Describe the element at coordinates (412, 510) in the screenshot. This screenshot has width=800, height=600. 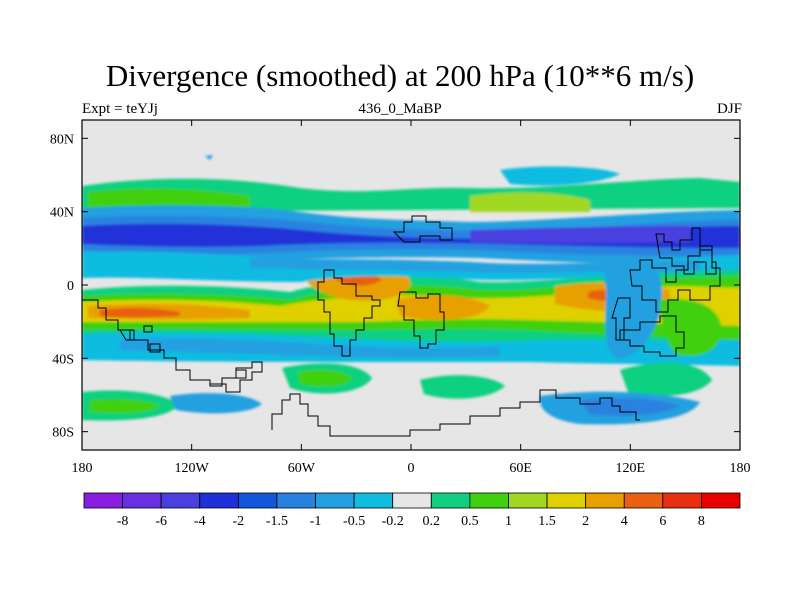
I see `colorbar: -8 -6 -4 -2 -1.5 -1 -0.5 -0.2 0.2 0.5 1 1.5 2 4 6 8` at that location.